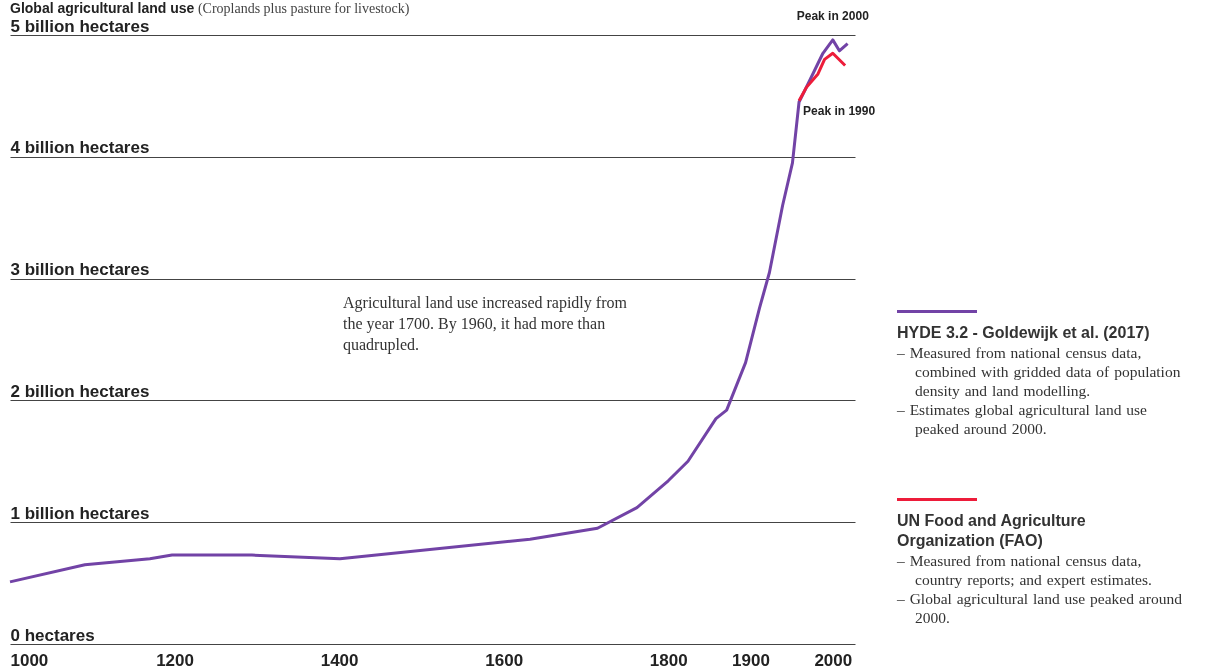  I want to click on text: – Global agricultural land use peaked around 2000., so click(1040, 608).